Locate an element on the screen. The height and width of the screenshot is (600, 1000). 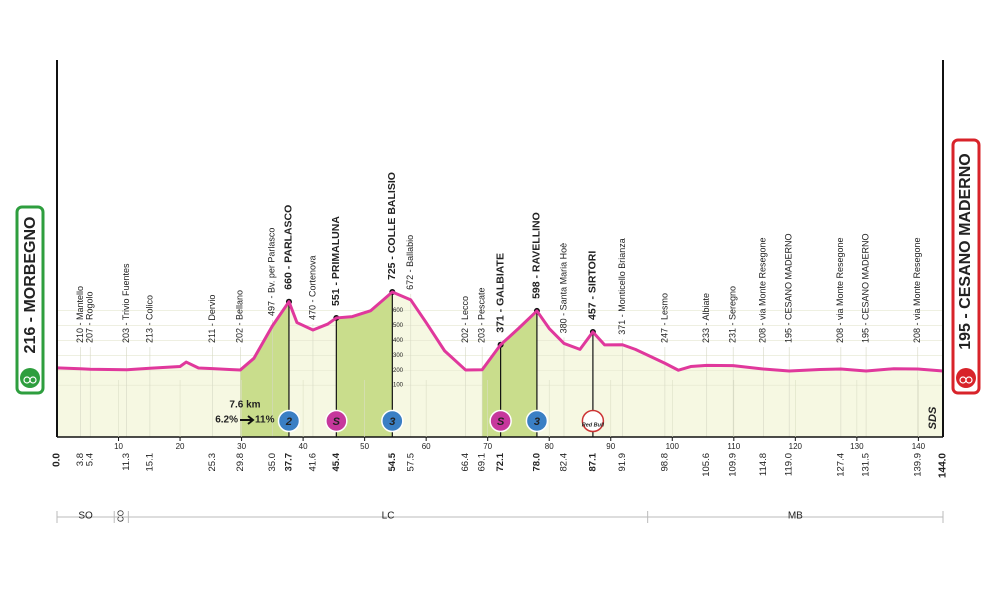
waypoint-label: 233 - Albiate is located at coordinates (706, 318).